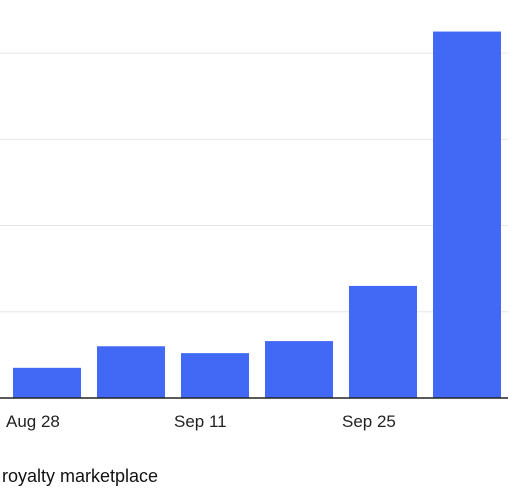  What do you see at coordinates (33, 421) in the screenshot?
I see `x-tick-label-aug-28: Aug 28` at bounding box center [33, 421].